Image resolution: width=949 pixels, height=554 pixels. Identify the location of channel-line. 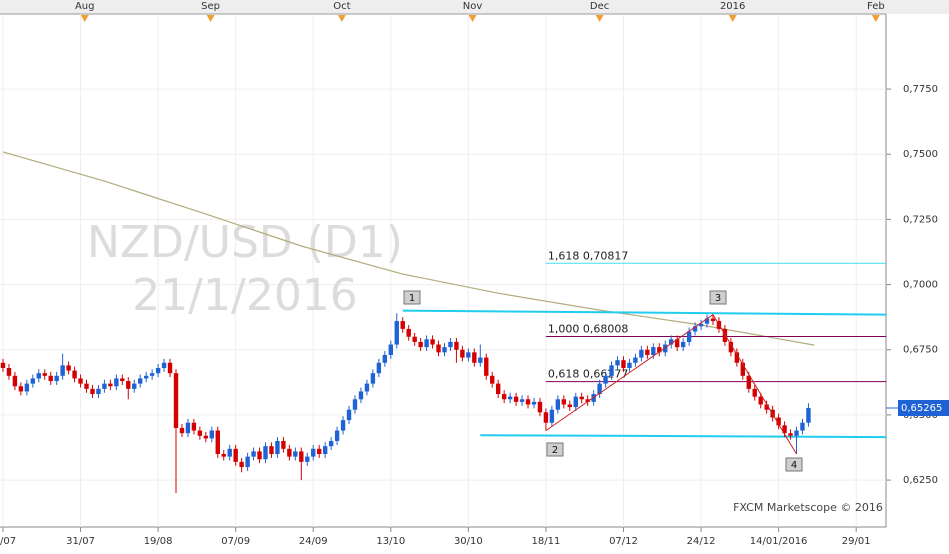
(683, 436).